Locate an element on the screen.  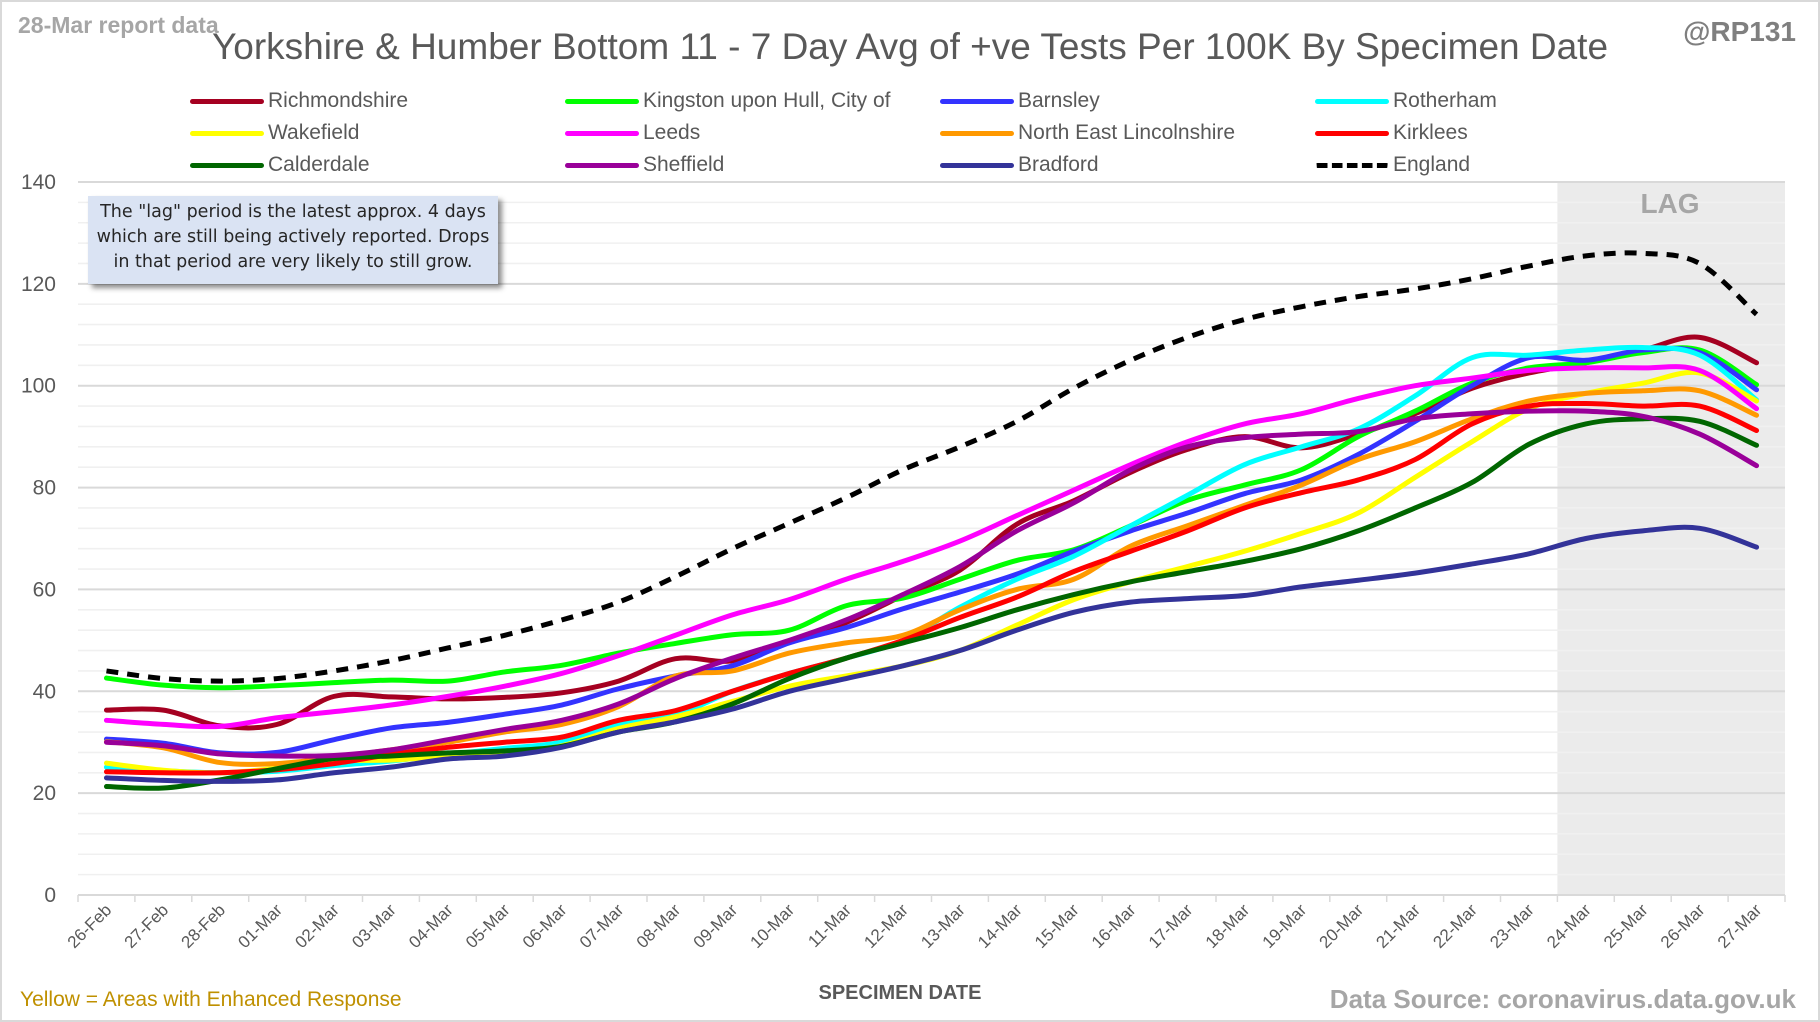
legend-label: Sheffield is located at coordinates (684, 164).